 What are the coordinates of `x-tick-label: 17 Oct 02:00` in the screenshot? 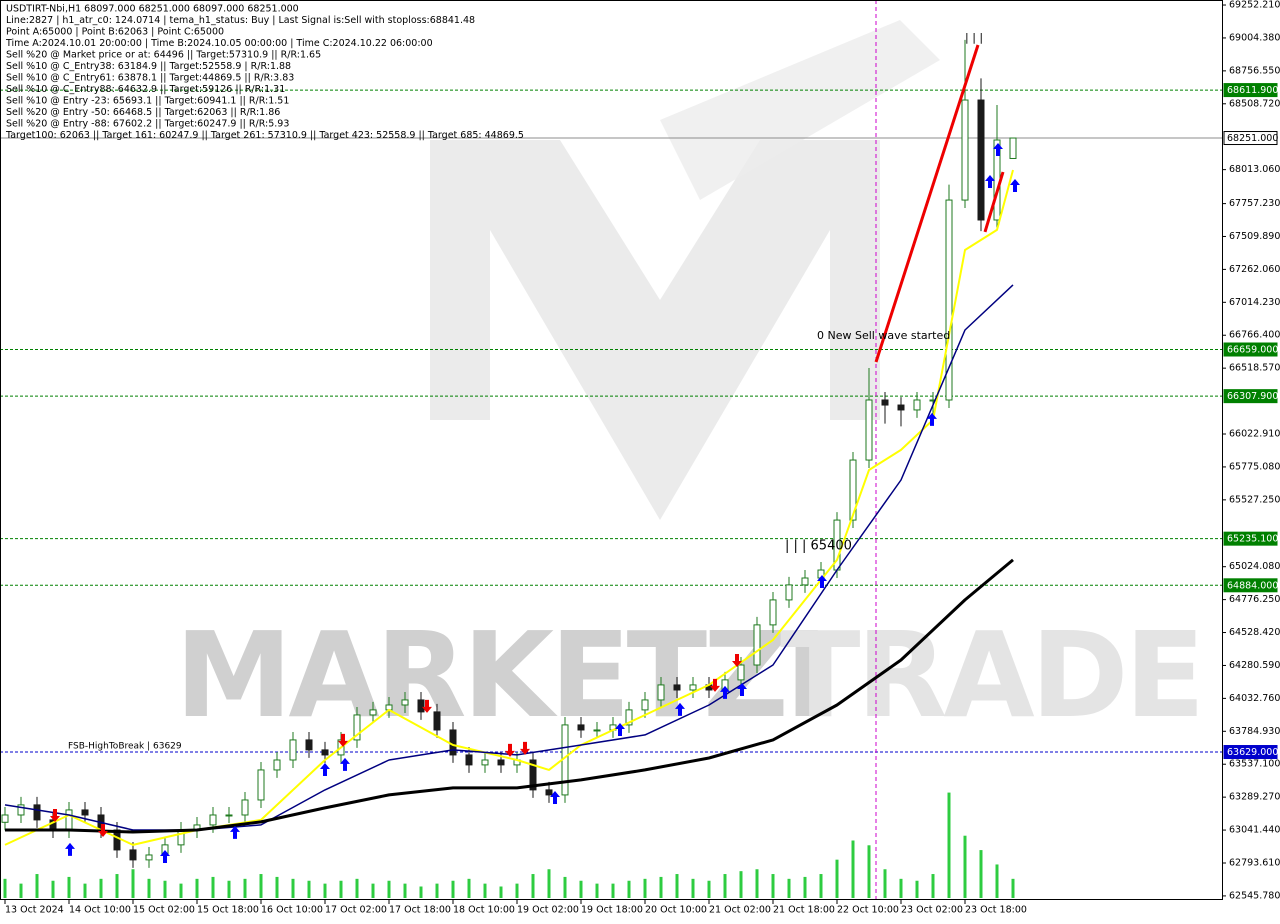 It's located at (356, 910).